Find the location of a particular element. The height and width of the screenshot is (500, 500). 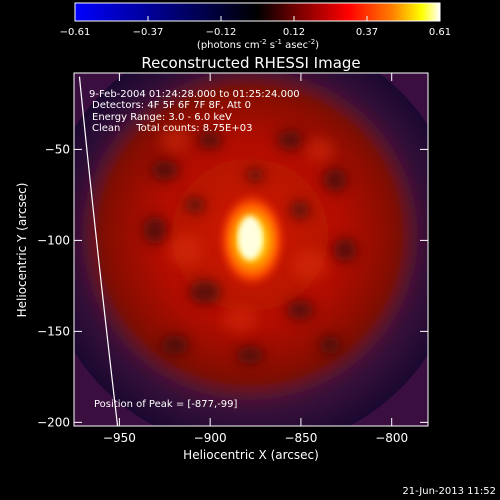

colorbar-tick-label: −0.61 is located at coordinates (75, 32).